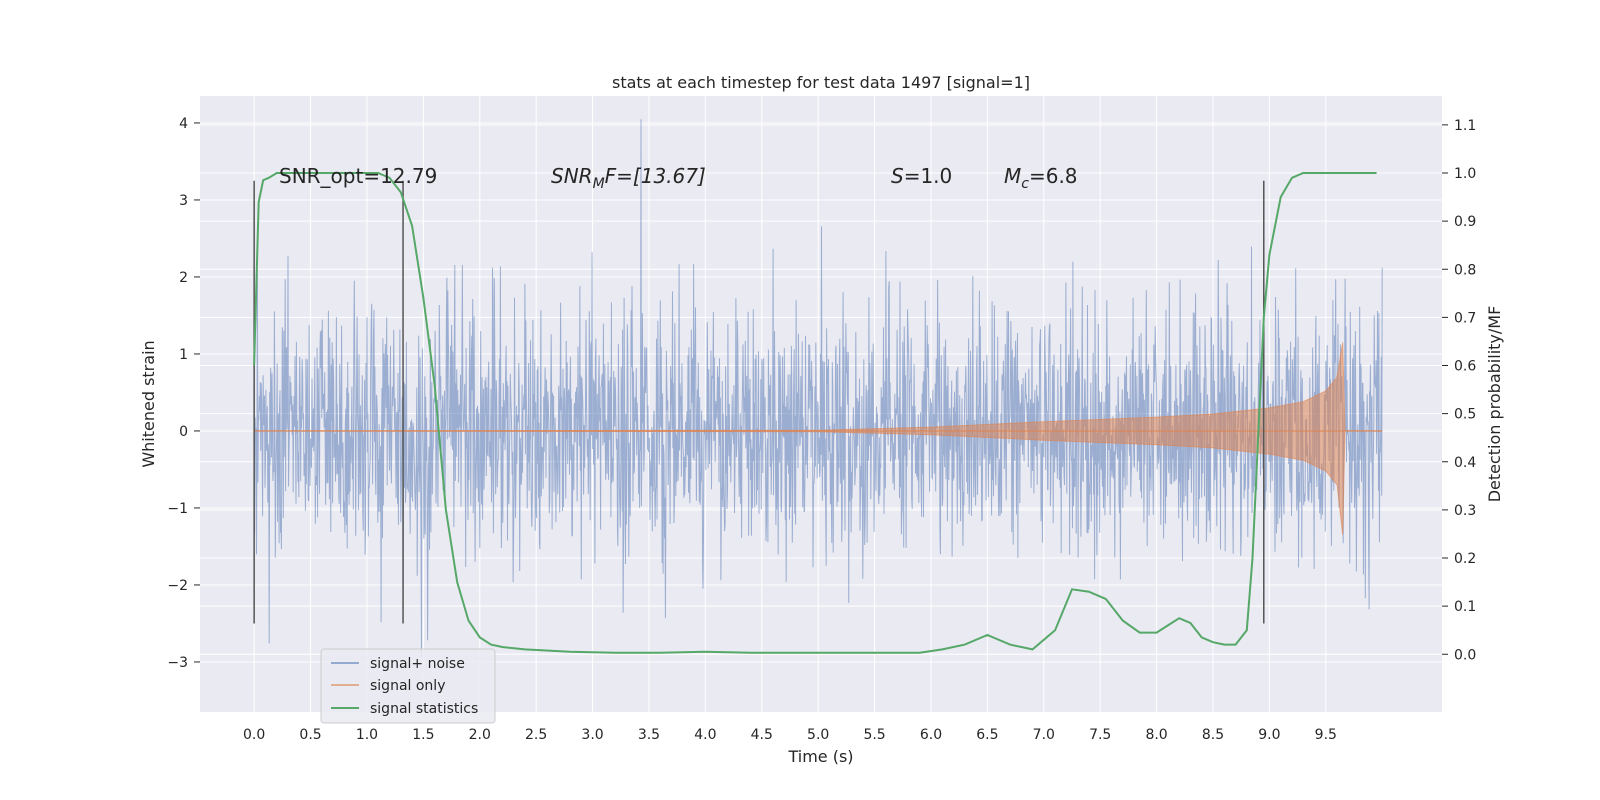  I want to click on y2-tick-label: 0.1, so click(1465, 607).